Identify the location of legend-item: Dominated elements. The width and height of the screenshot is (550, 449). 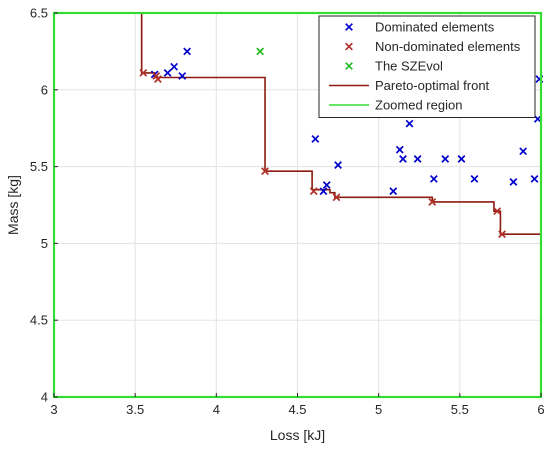
(420, 27).